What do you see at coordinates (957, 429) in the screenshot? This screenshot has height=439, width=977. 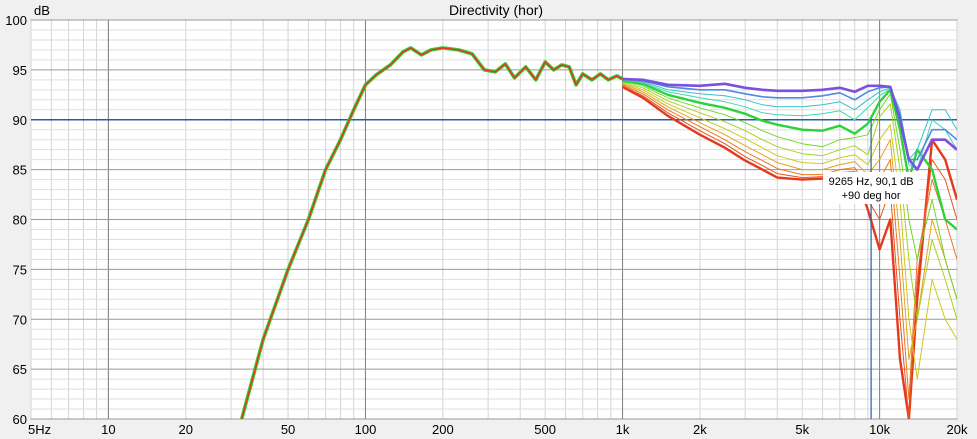 I see `x-tick-label: 20k` at bounding box center [957, 429].